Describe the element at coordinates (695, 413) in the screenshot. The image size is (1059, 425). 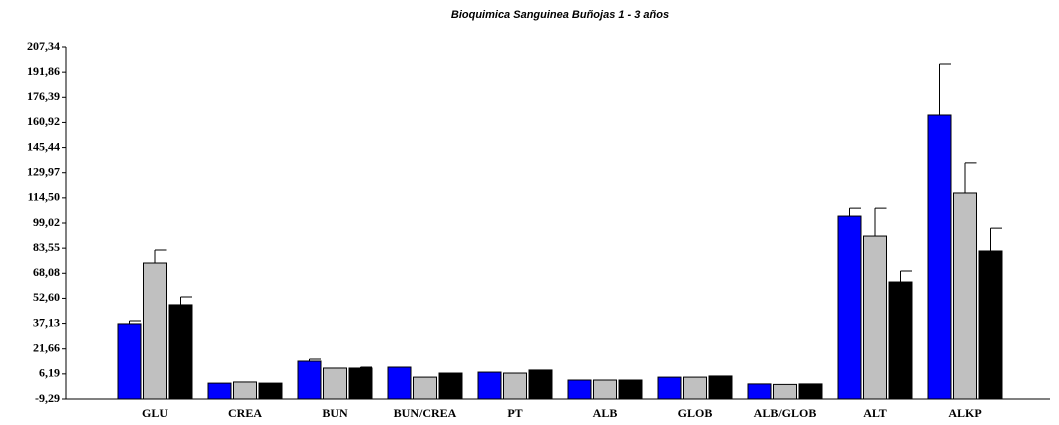
I see `x-tick-label: GLOB` at that location.